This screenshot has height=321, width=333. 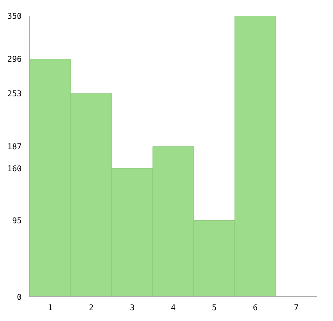 I want to click on y-tick-label: 296, so click(x=15, y=59).